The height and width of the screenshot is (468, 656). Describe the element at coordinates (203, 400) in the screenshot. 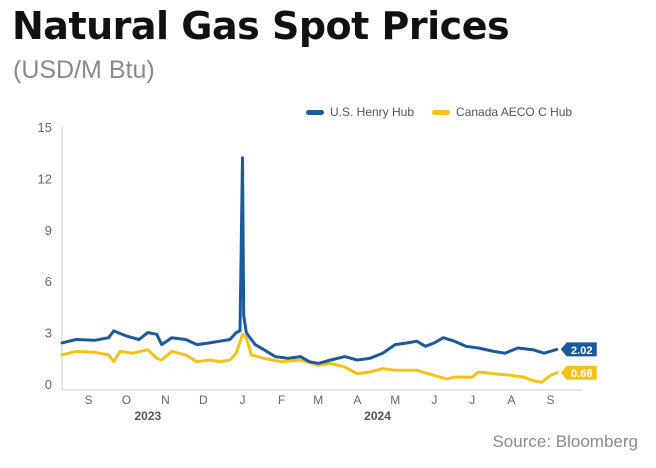

I see `x-tick-label: D` at that location.